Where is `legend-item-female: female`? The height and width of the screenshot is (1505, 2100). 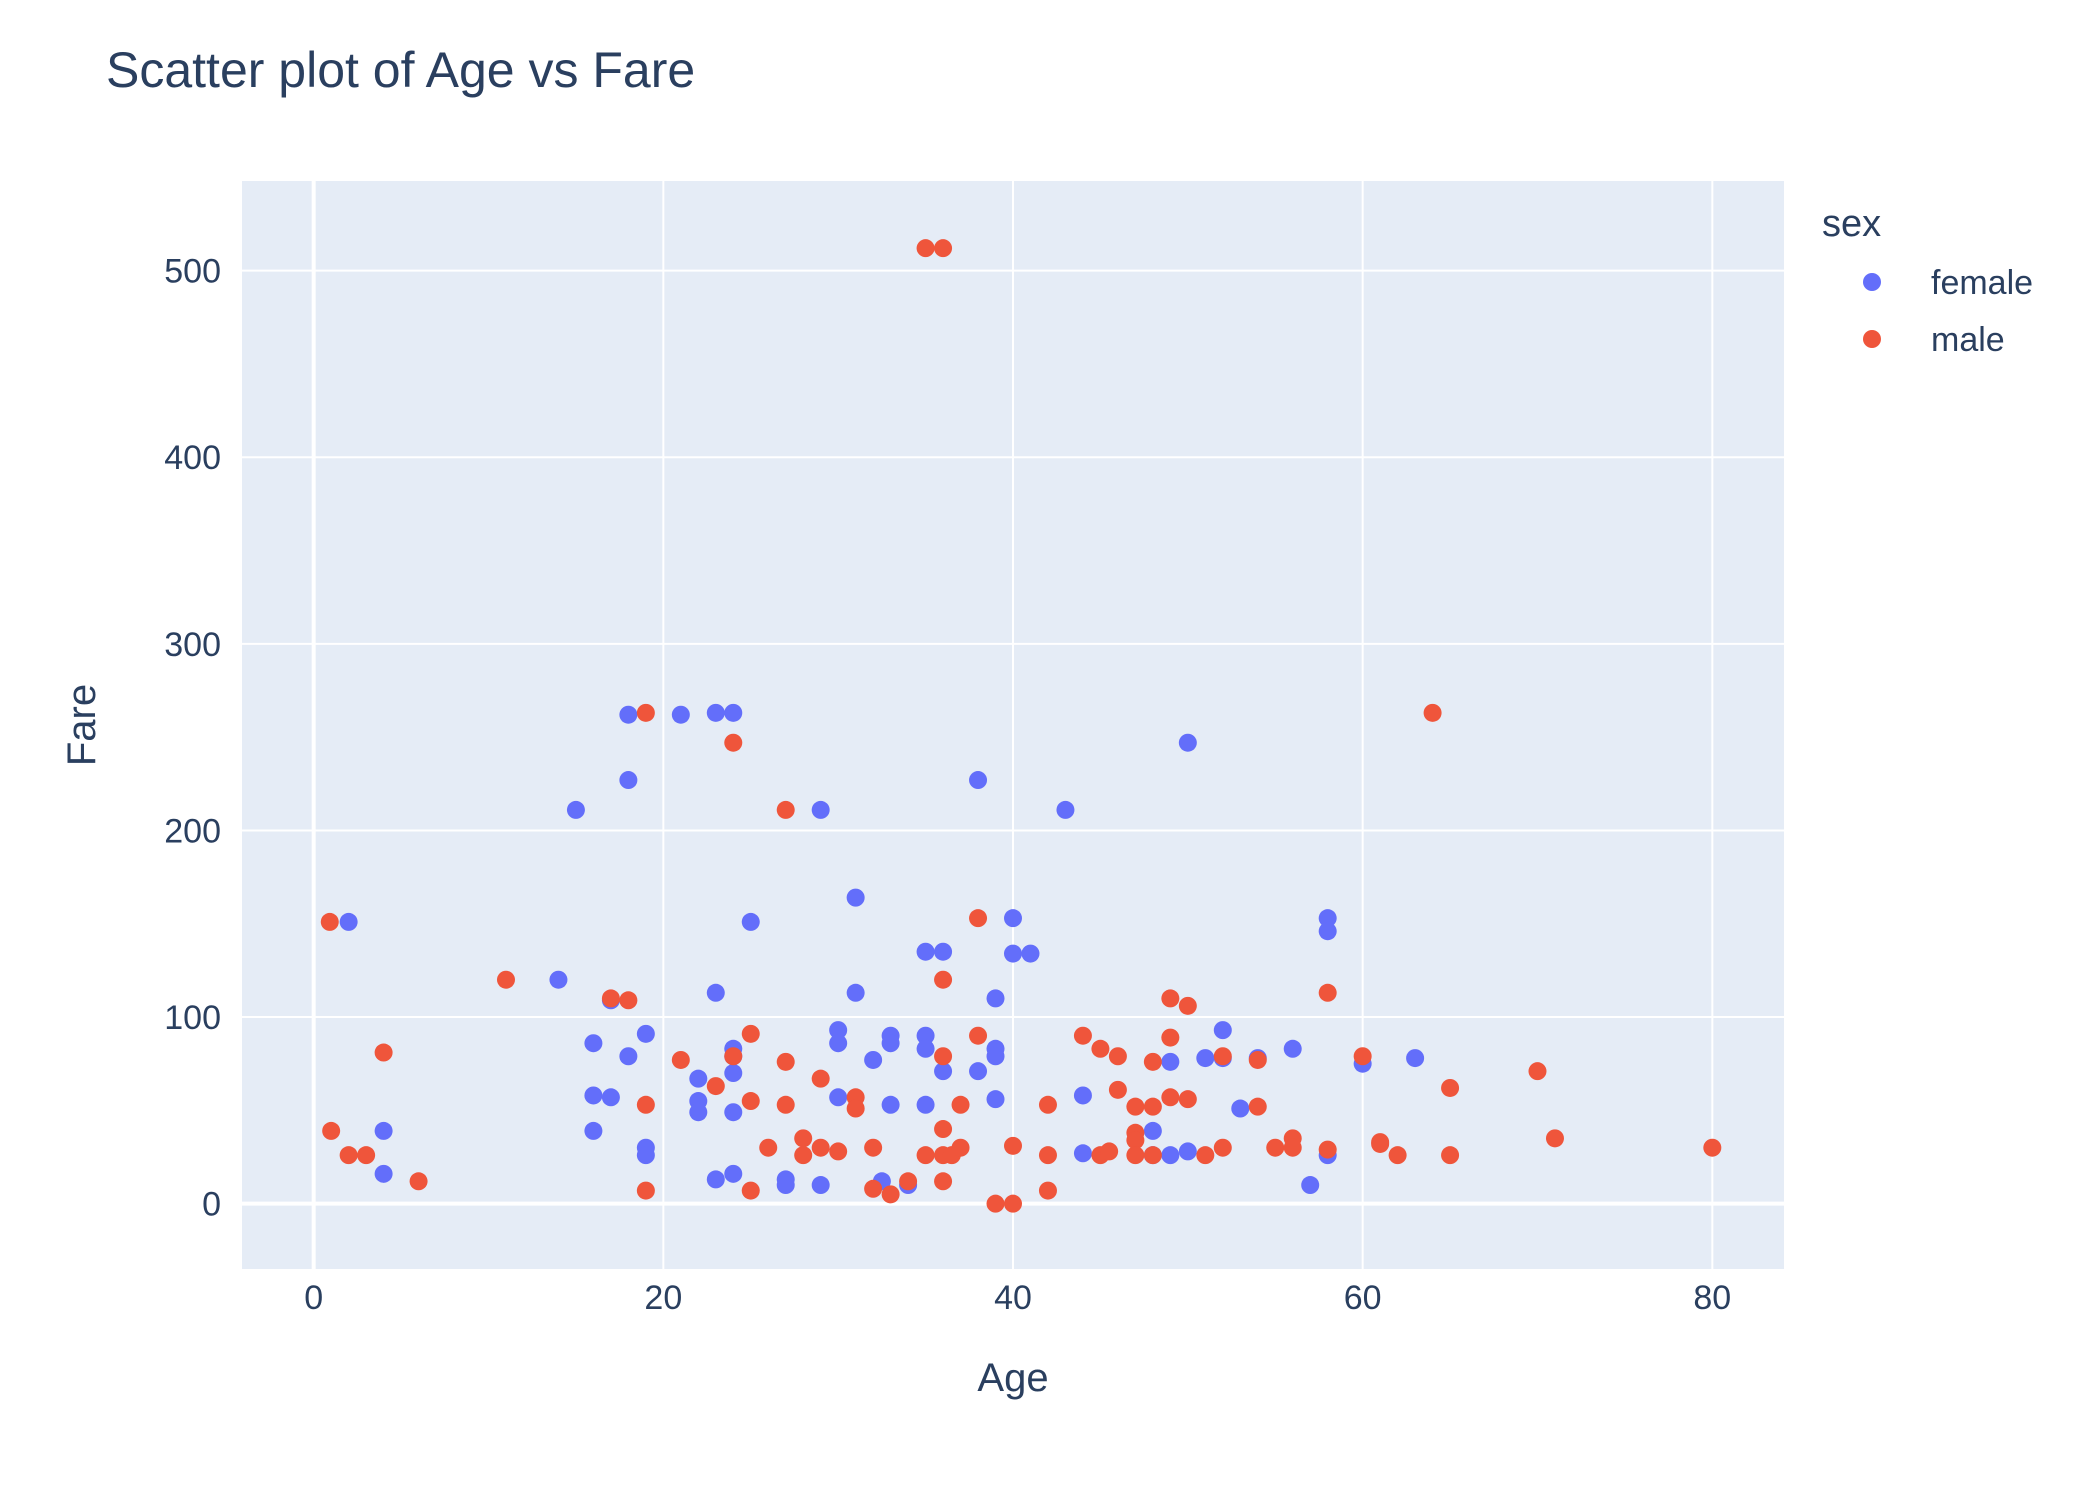 legend-item-female: female is located at coordinates (1948, 283).